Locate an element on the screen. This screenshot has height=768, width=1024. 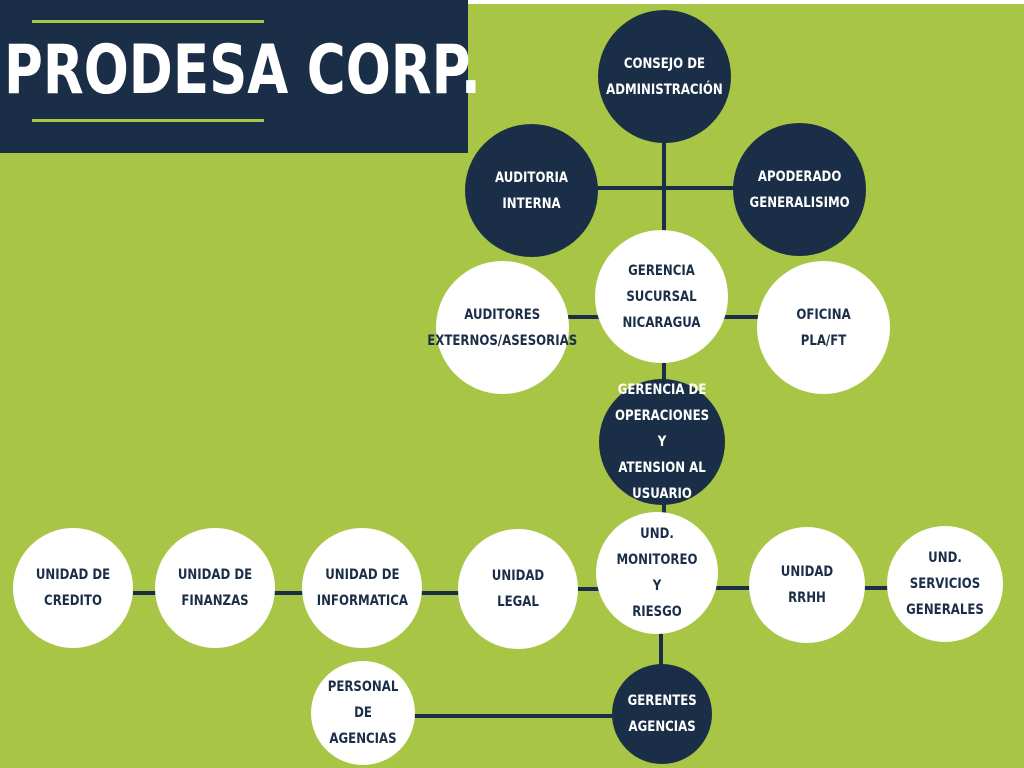
node-servicios-generales: UND. SERVICIOS GENERALES is located at coordinates (945, 584).